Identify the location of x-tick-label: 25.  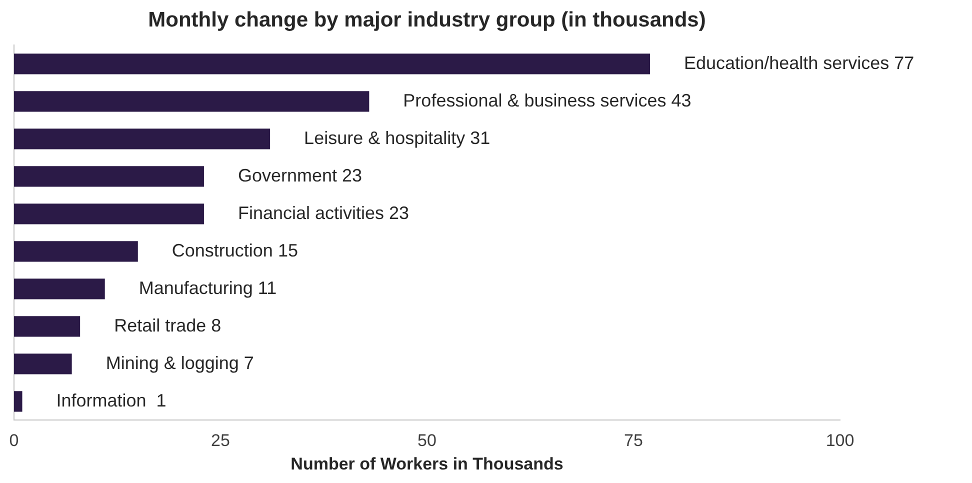
(220, 440).